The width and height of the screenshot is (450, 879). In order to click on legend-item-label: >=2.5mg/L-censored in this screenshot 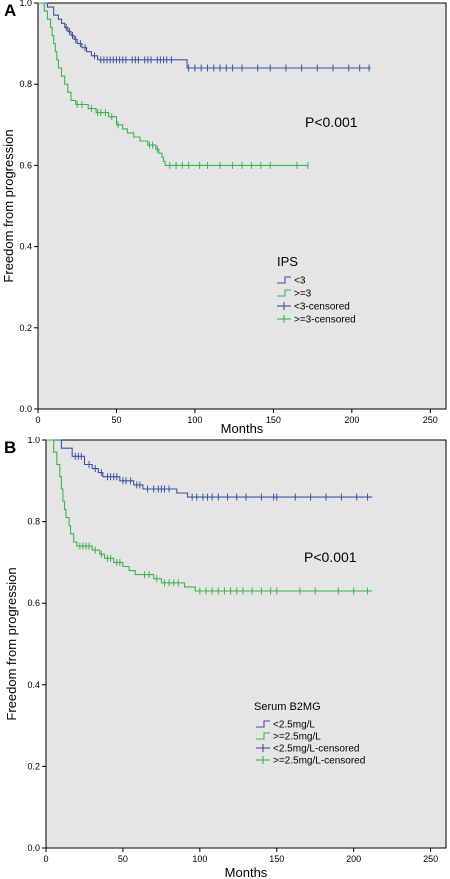, I will do `click(319, 761)`.